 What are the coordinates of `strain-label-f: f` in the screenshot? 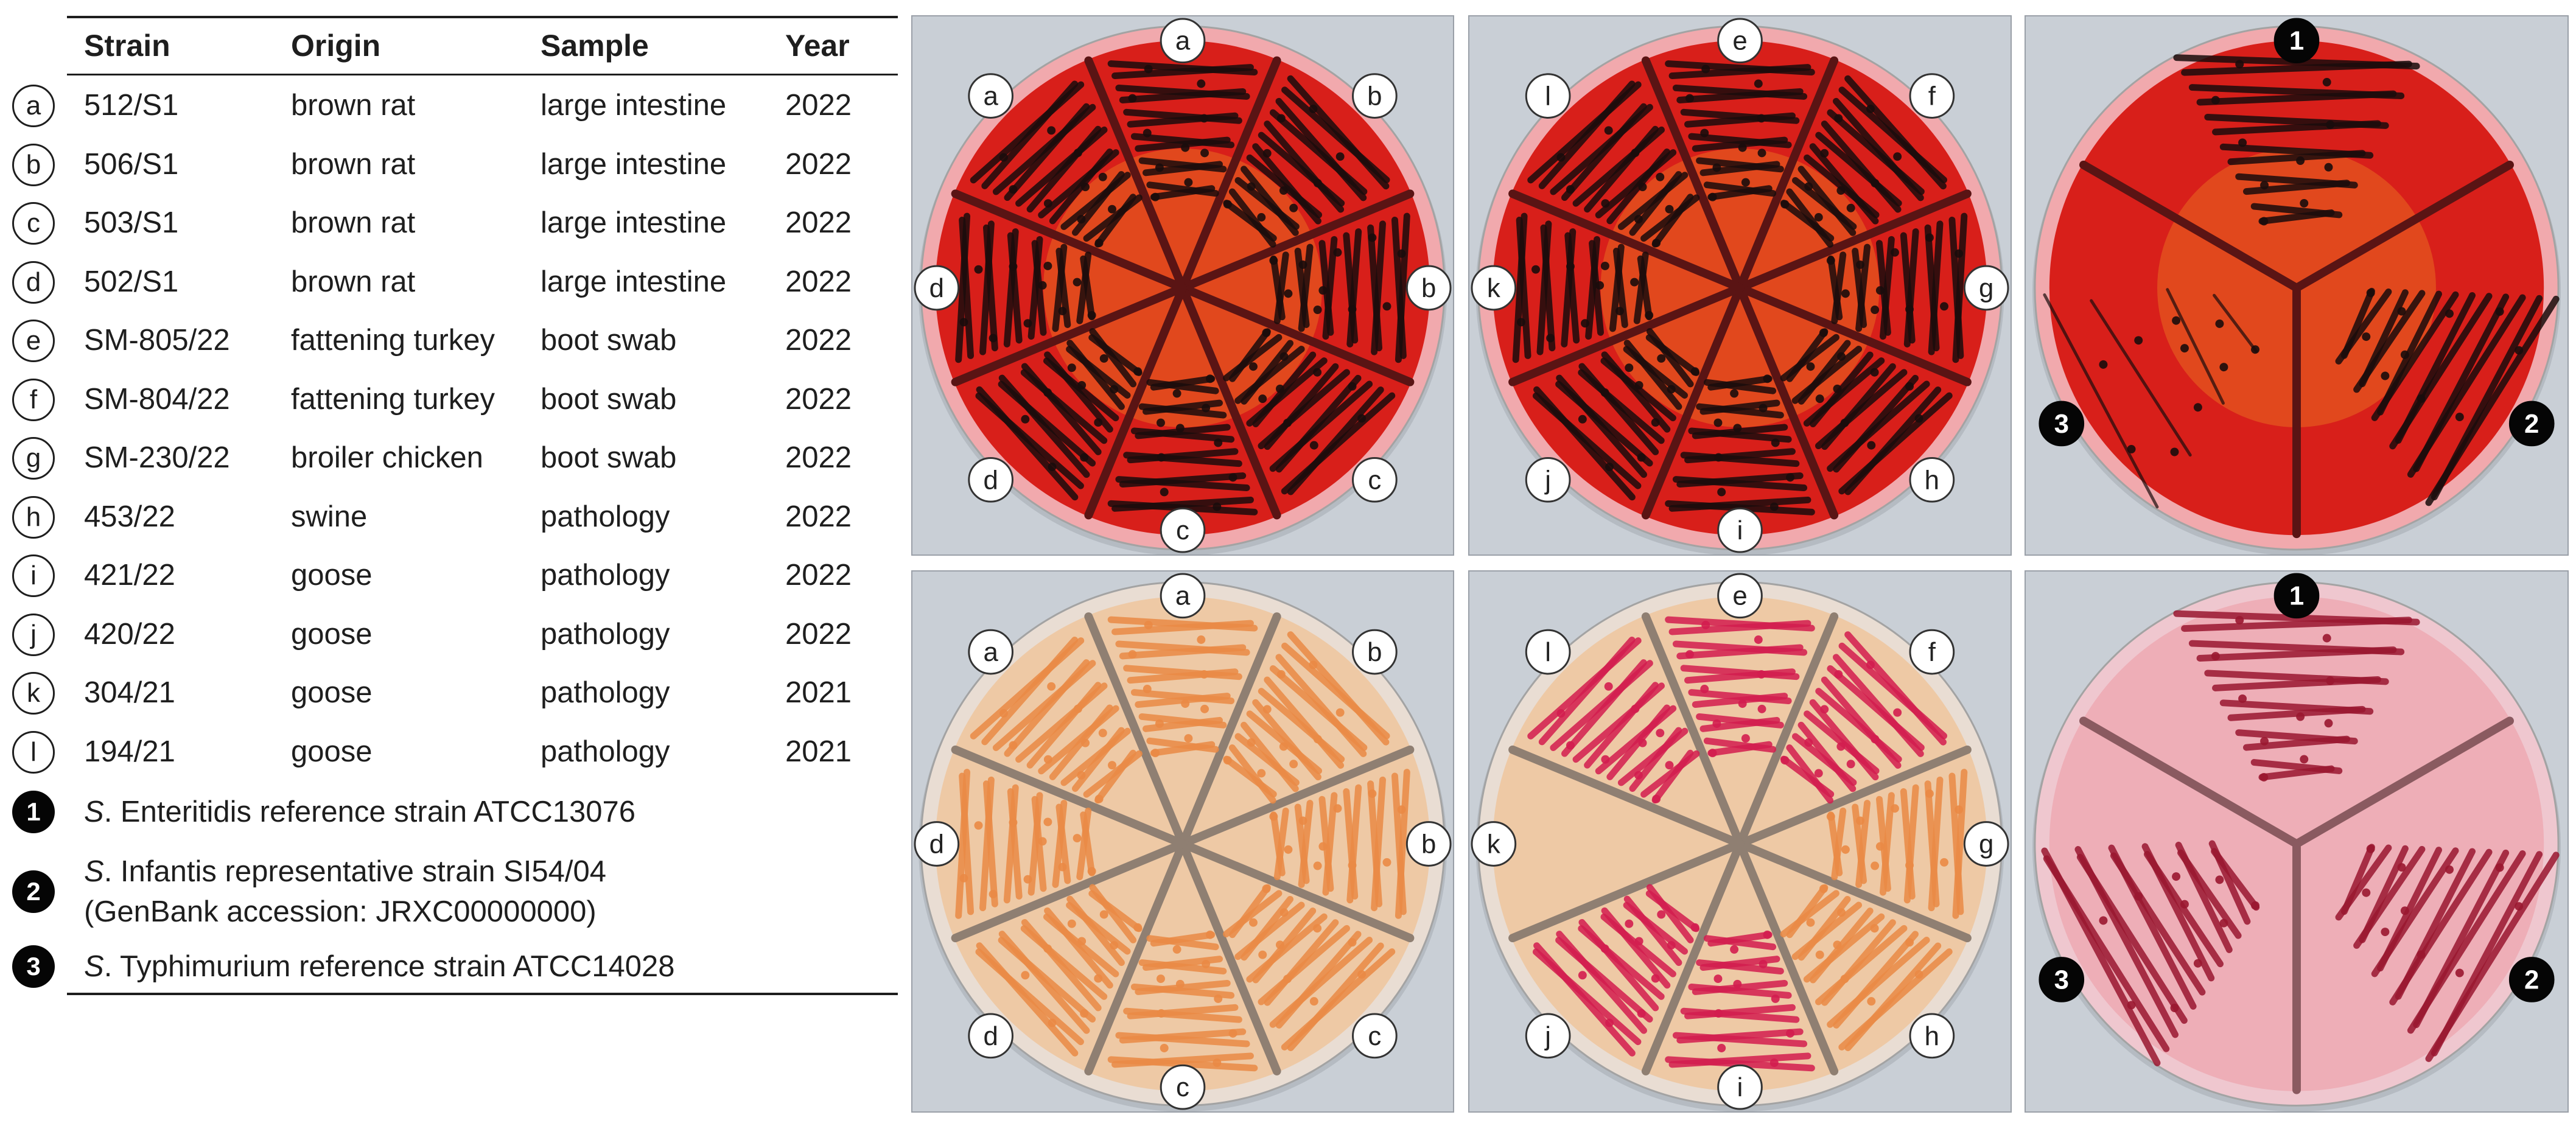 It's located at (33, 399).